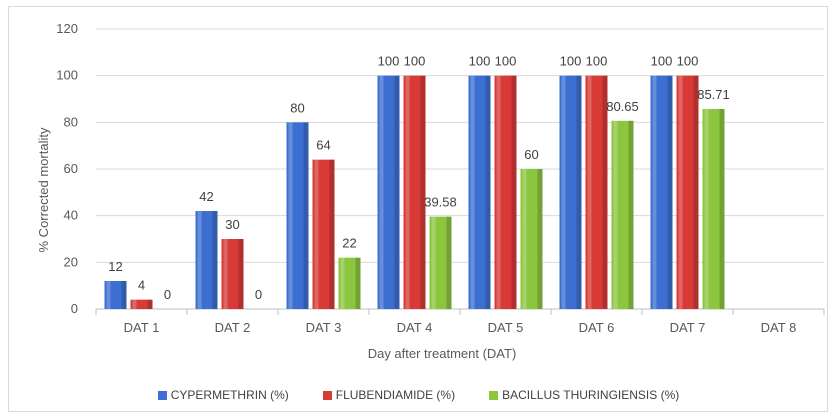 This screenshot has height=419, width=837. I want to click on legend-swatch-cypermethrin, so click(162, 395).